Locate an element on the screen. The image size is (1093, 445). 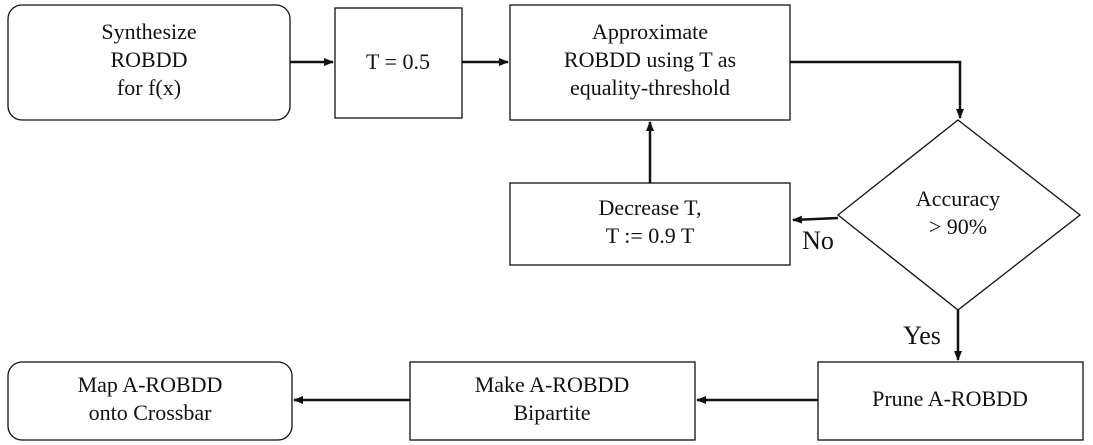
node-label: Decrease T, is located at coordinates (649, 207).